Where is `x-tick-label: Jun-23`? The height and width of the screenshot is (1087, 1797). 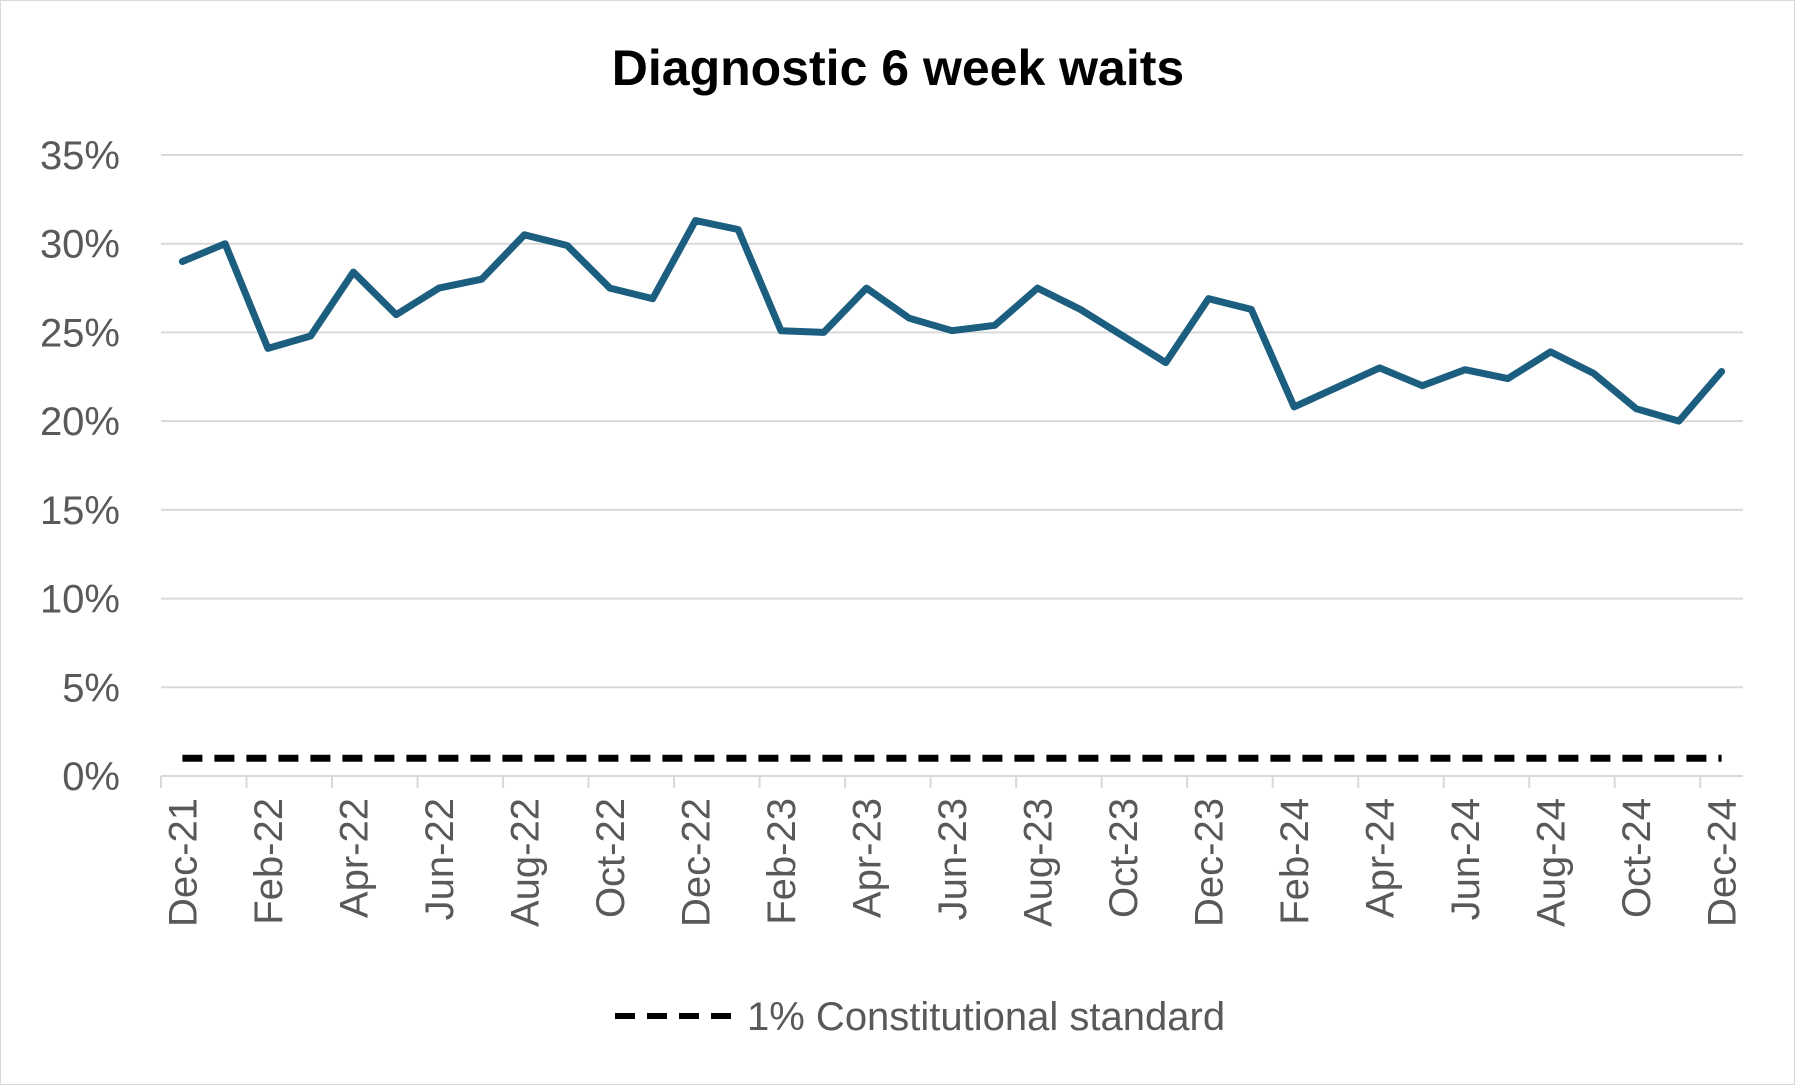
x-tick-label: Jun-23 is located at coordinates (953, 859).